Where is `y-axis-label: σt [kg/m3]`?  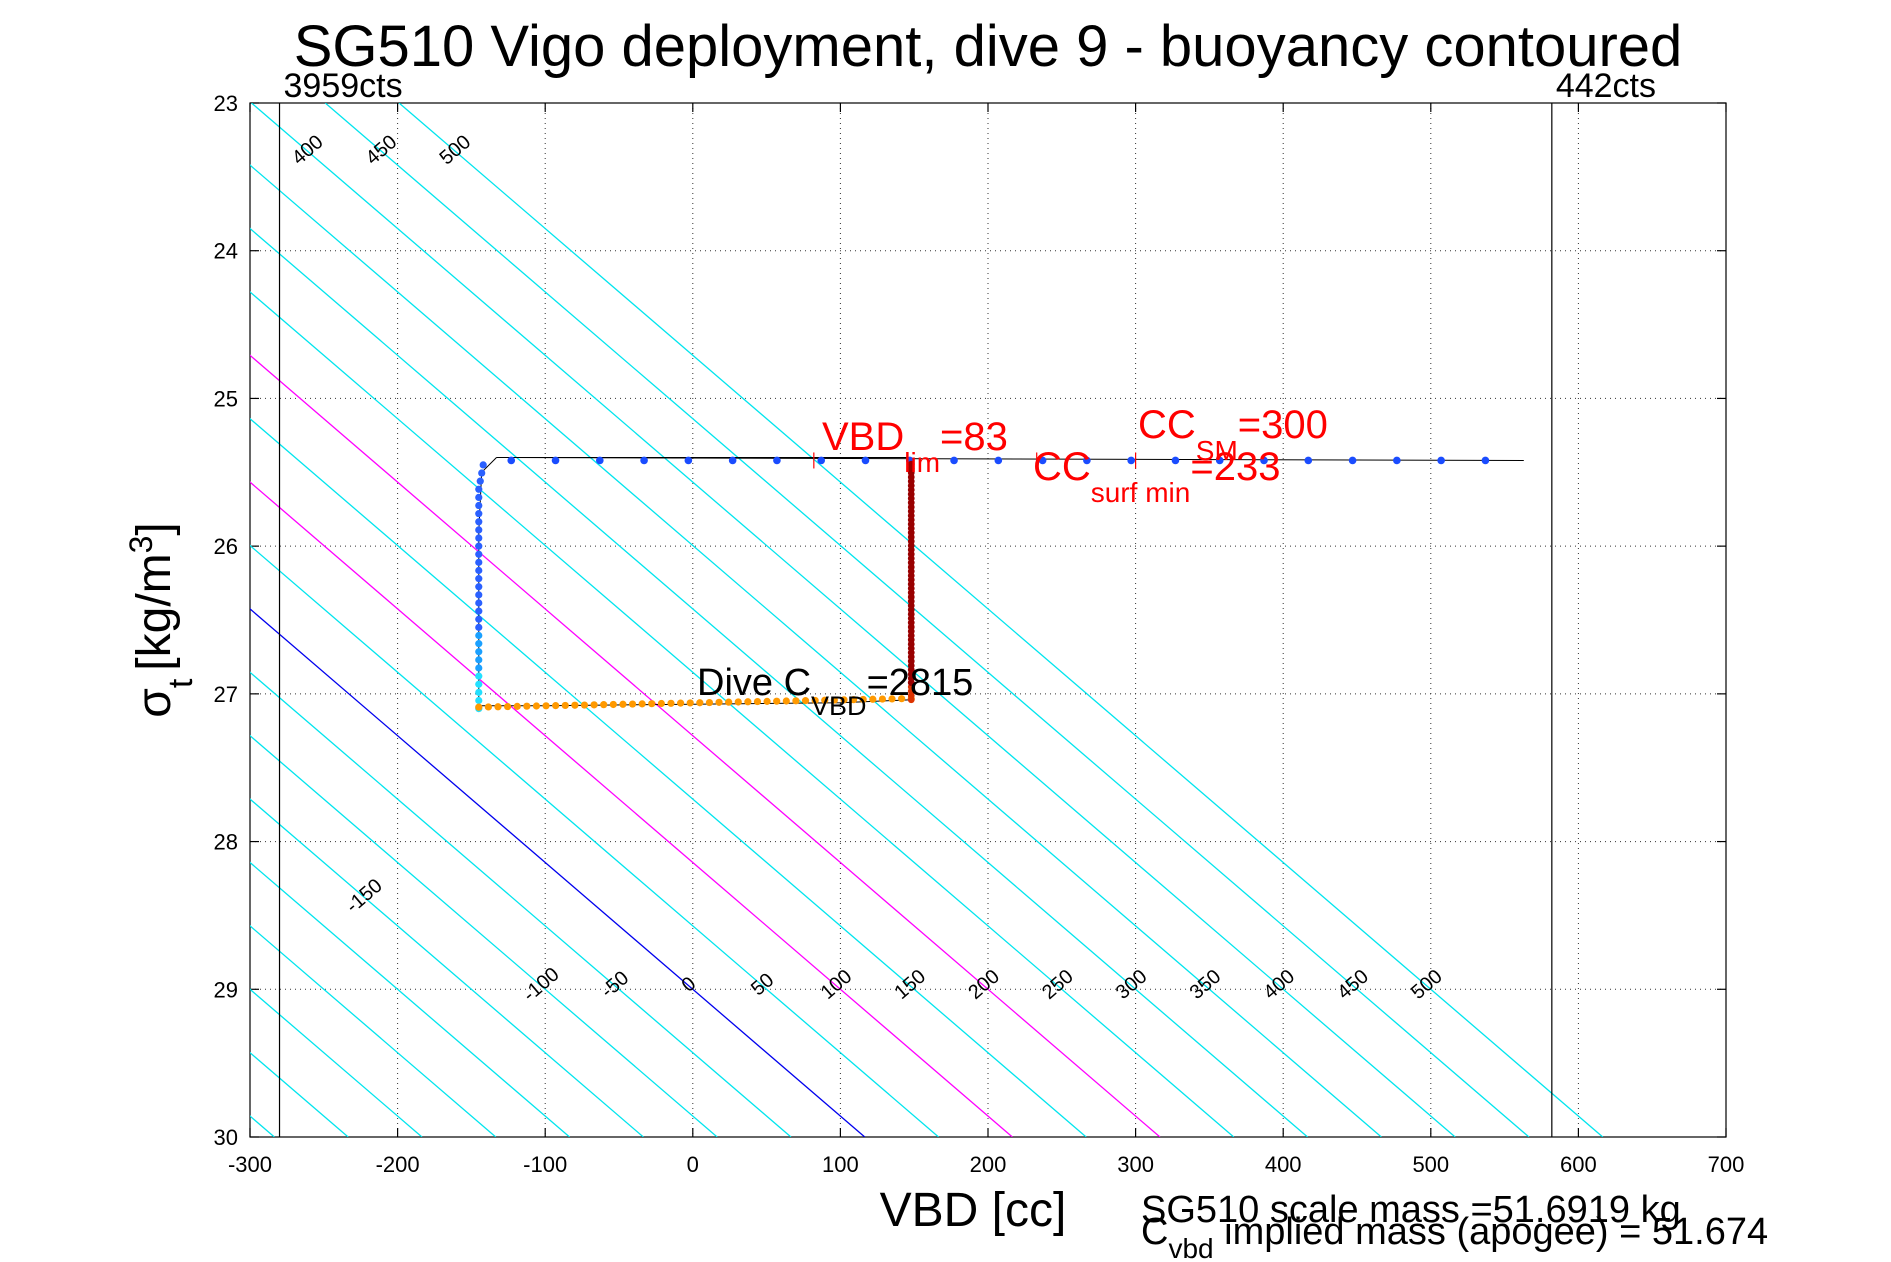 y-axis-label: σt [kg/m3] is located at coordinates (161, 620).